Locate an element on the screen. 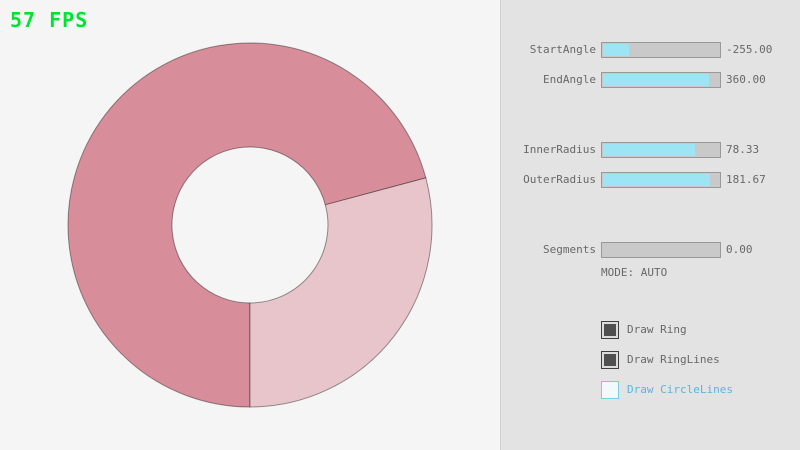  end-angle-label: EndAngle is located at coordinates (569, 79).